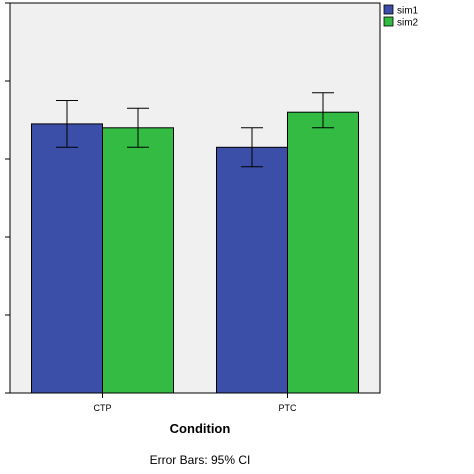 This screenshot has width=474, height=474. What do you see at coordinates (7, 198) in the screenshot?
I see `y-ticks-group` at bounding box center [7, 198].